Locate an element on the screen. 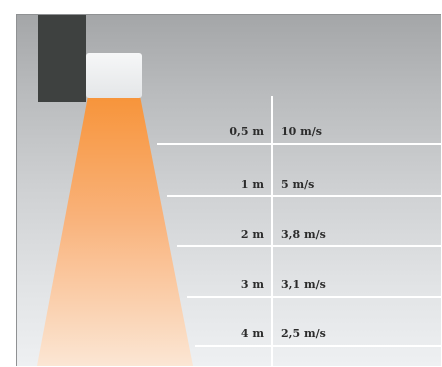 The image size is (442, 367). distance-label: 1 m is located at coordinates (252, 184).